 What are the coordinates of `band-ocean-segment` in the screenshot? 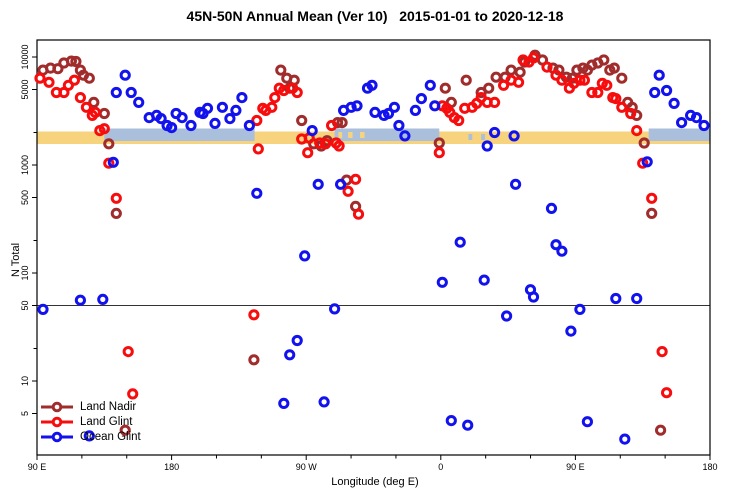 It's located at (179, 134).